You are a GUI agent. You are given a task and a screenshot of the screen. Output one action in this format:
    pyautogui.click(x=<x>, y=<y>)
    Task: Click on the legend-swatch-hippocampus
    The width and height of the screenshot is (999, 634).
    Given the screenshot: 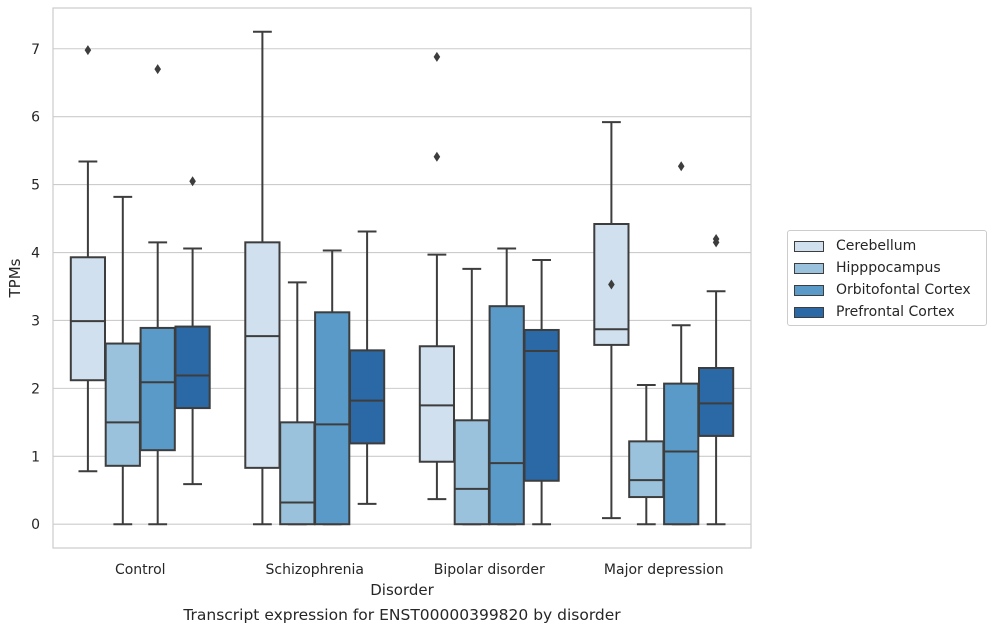 What is the action you would take?
    pyautogui.click(x=809, y=268)
    